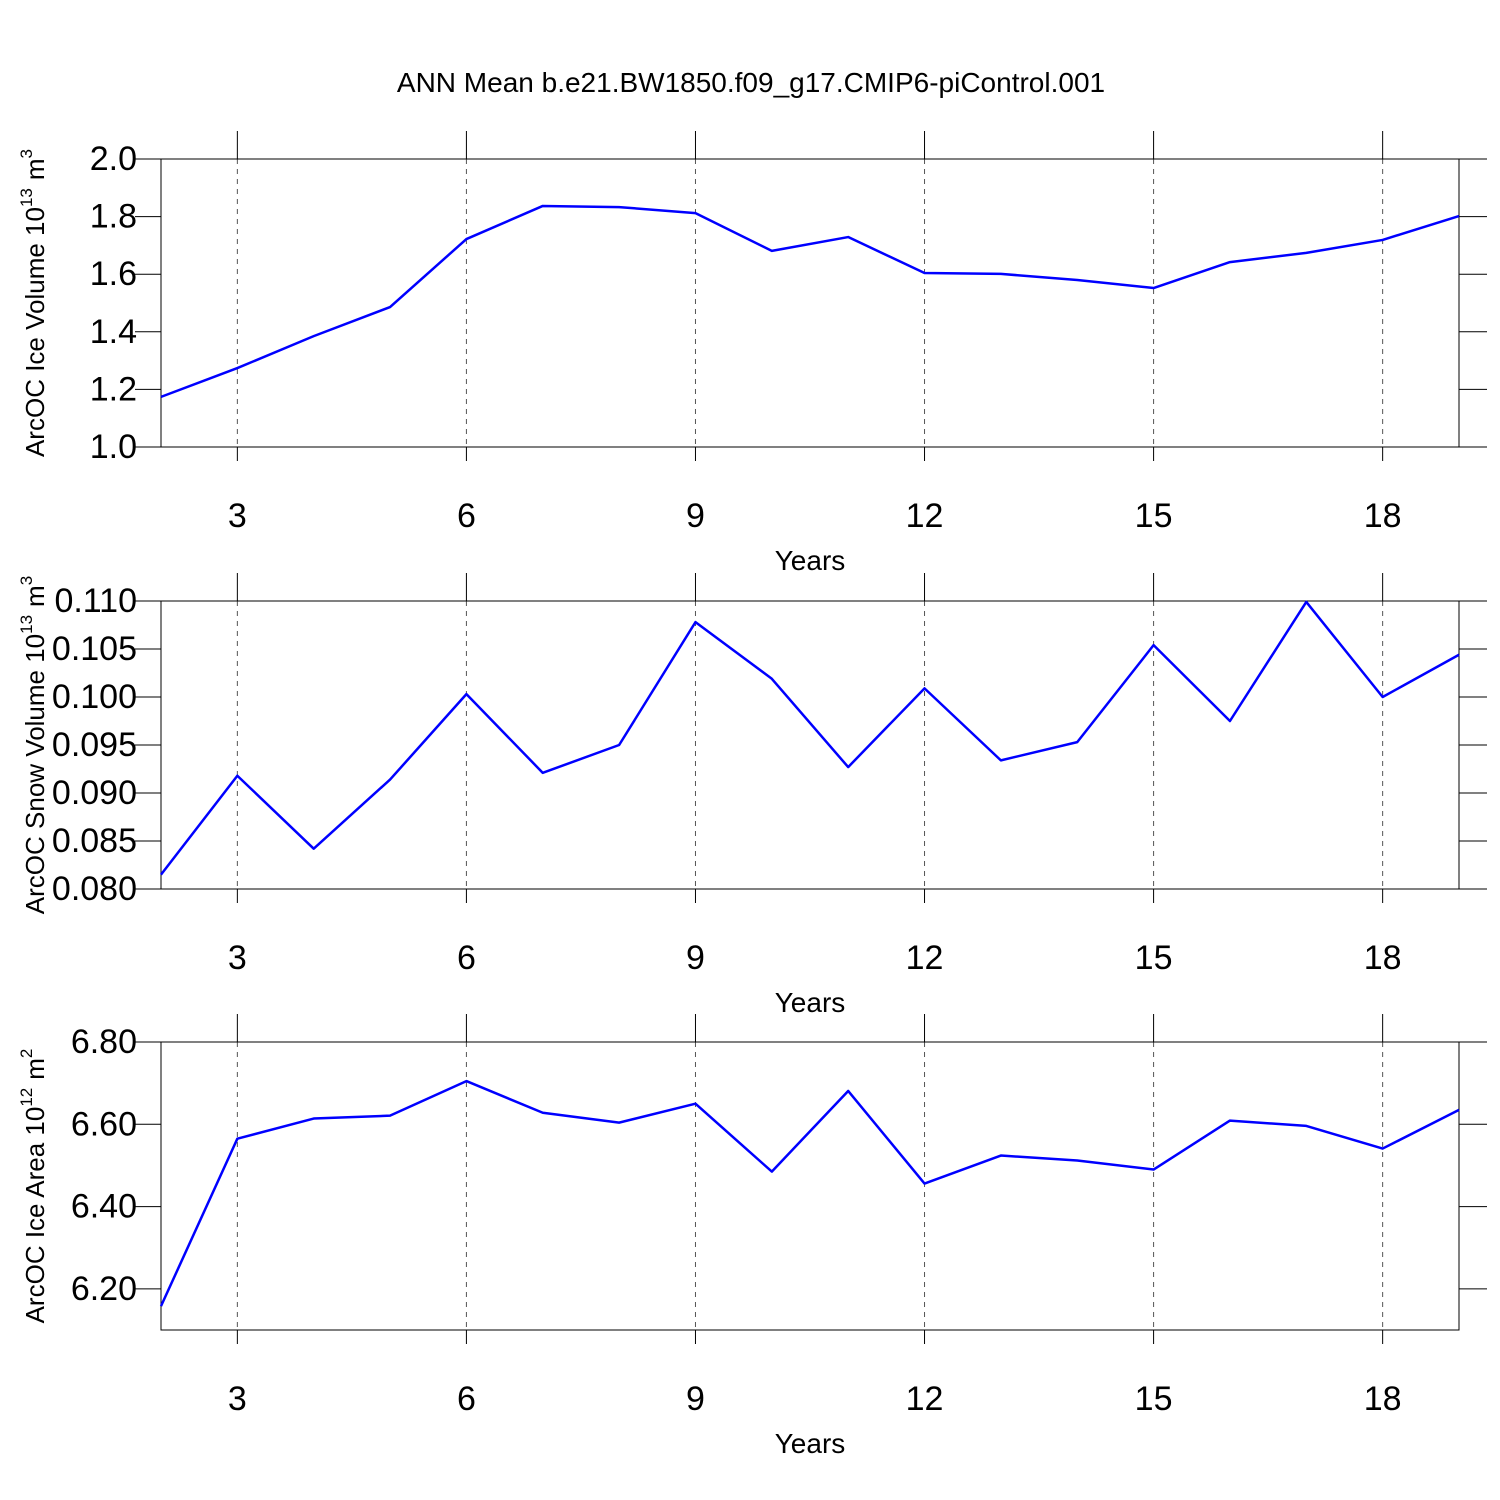  Describe the element at coordinates (104, 1289) in the screenshot. I see `y-tick-label: 6.20` at that location.